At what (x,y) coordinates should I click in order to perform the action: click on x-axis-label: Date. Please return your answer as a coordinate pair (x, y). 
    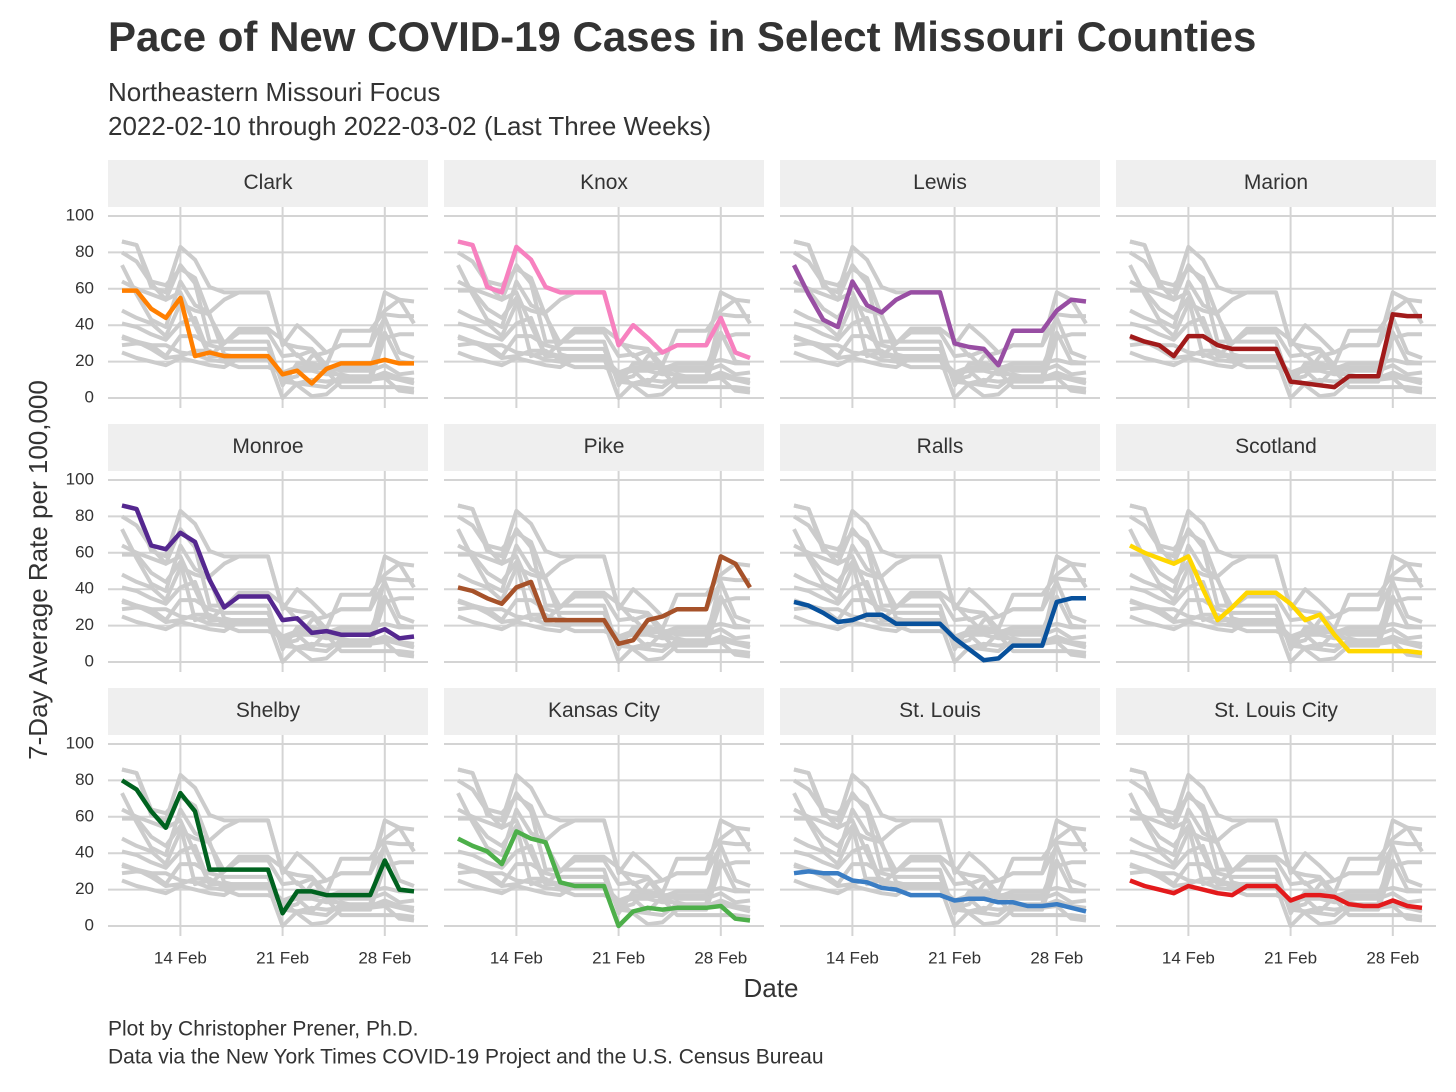
    Looking at the image, I should click on (771, 988).